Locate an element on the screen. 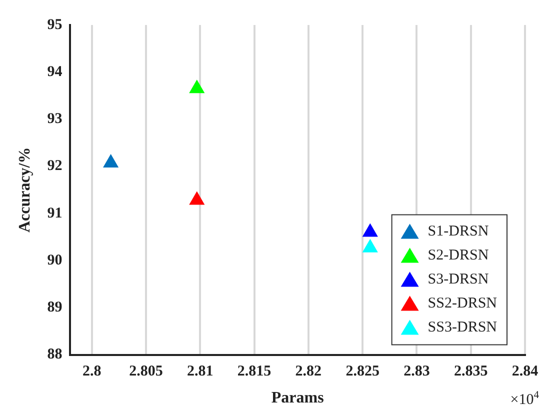 The width and height of the screenshot is (559, 418). y-tick-label: 89 is located at coordinates (54, 308).